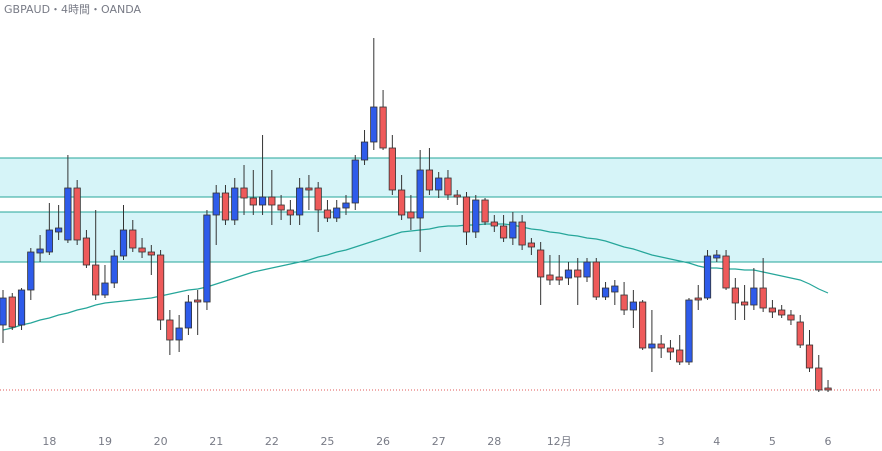 This screenshot has height=451, width=882. What do you see at coordinates (272, 441) in the screenshot?
I see `x-tick-label: 22` at bounding box center [272, 441].